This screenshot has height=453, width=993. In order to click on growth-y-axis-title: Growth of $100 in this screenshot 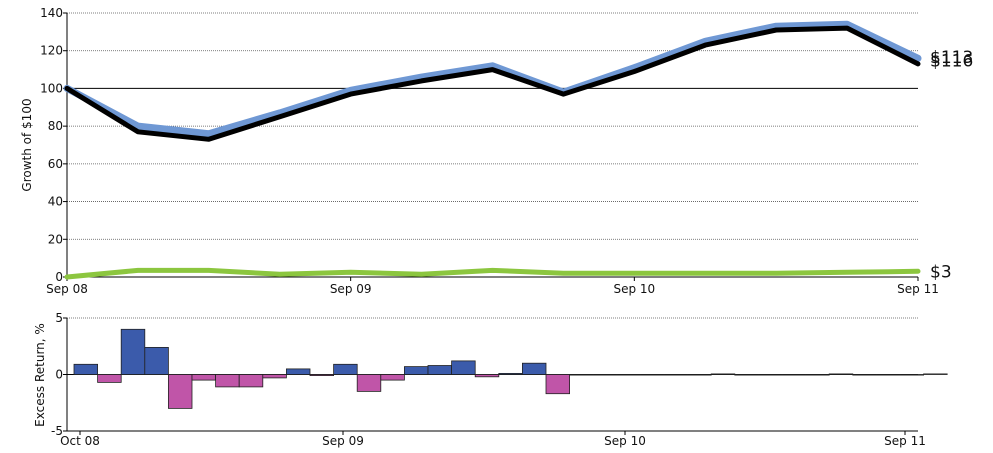, I will do `click(27, 144)`.